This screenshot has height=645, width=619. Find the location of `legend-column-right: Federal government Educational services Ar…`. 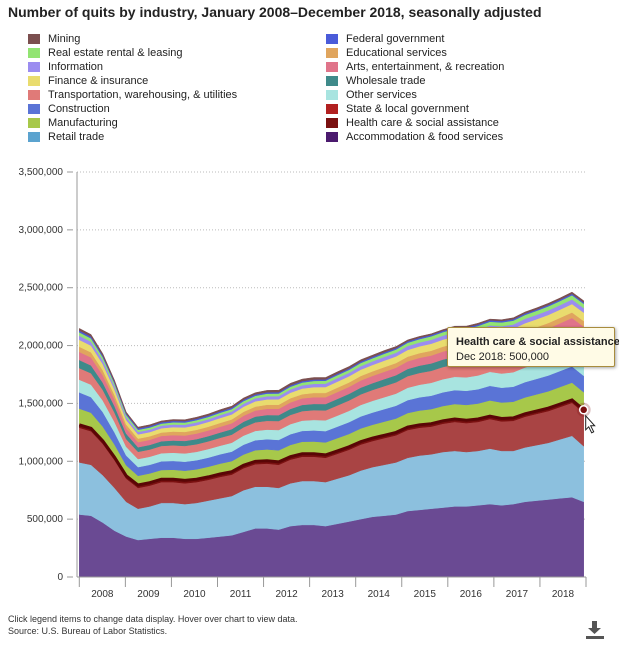

legend-column-right: Federal government Educational services Ar… is located at coordinates (415, 88).